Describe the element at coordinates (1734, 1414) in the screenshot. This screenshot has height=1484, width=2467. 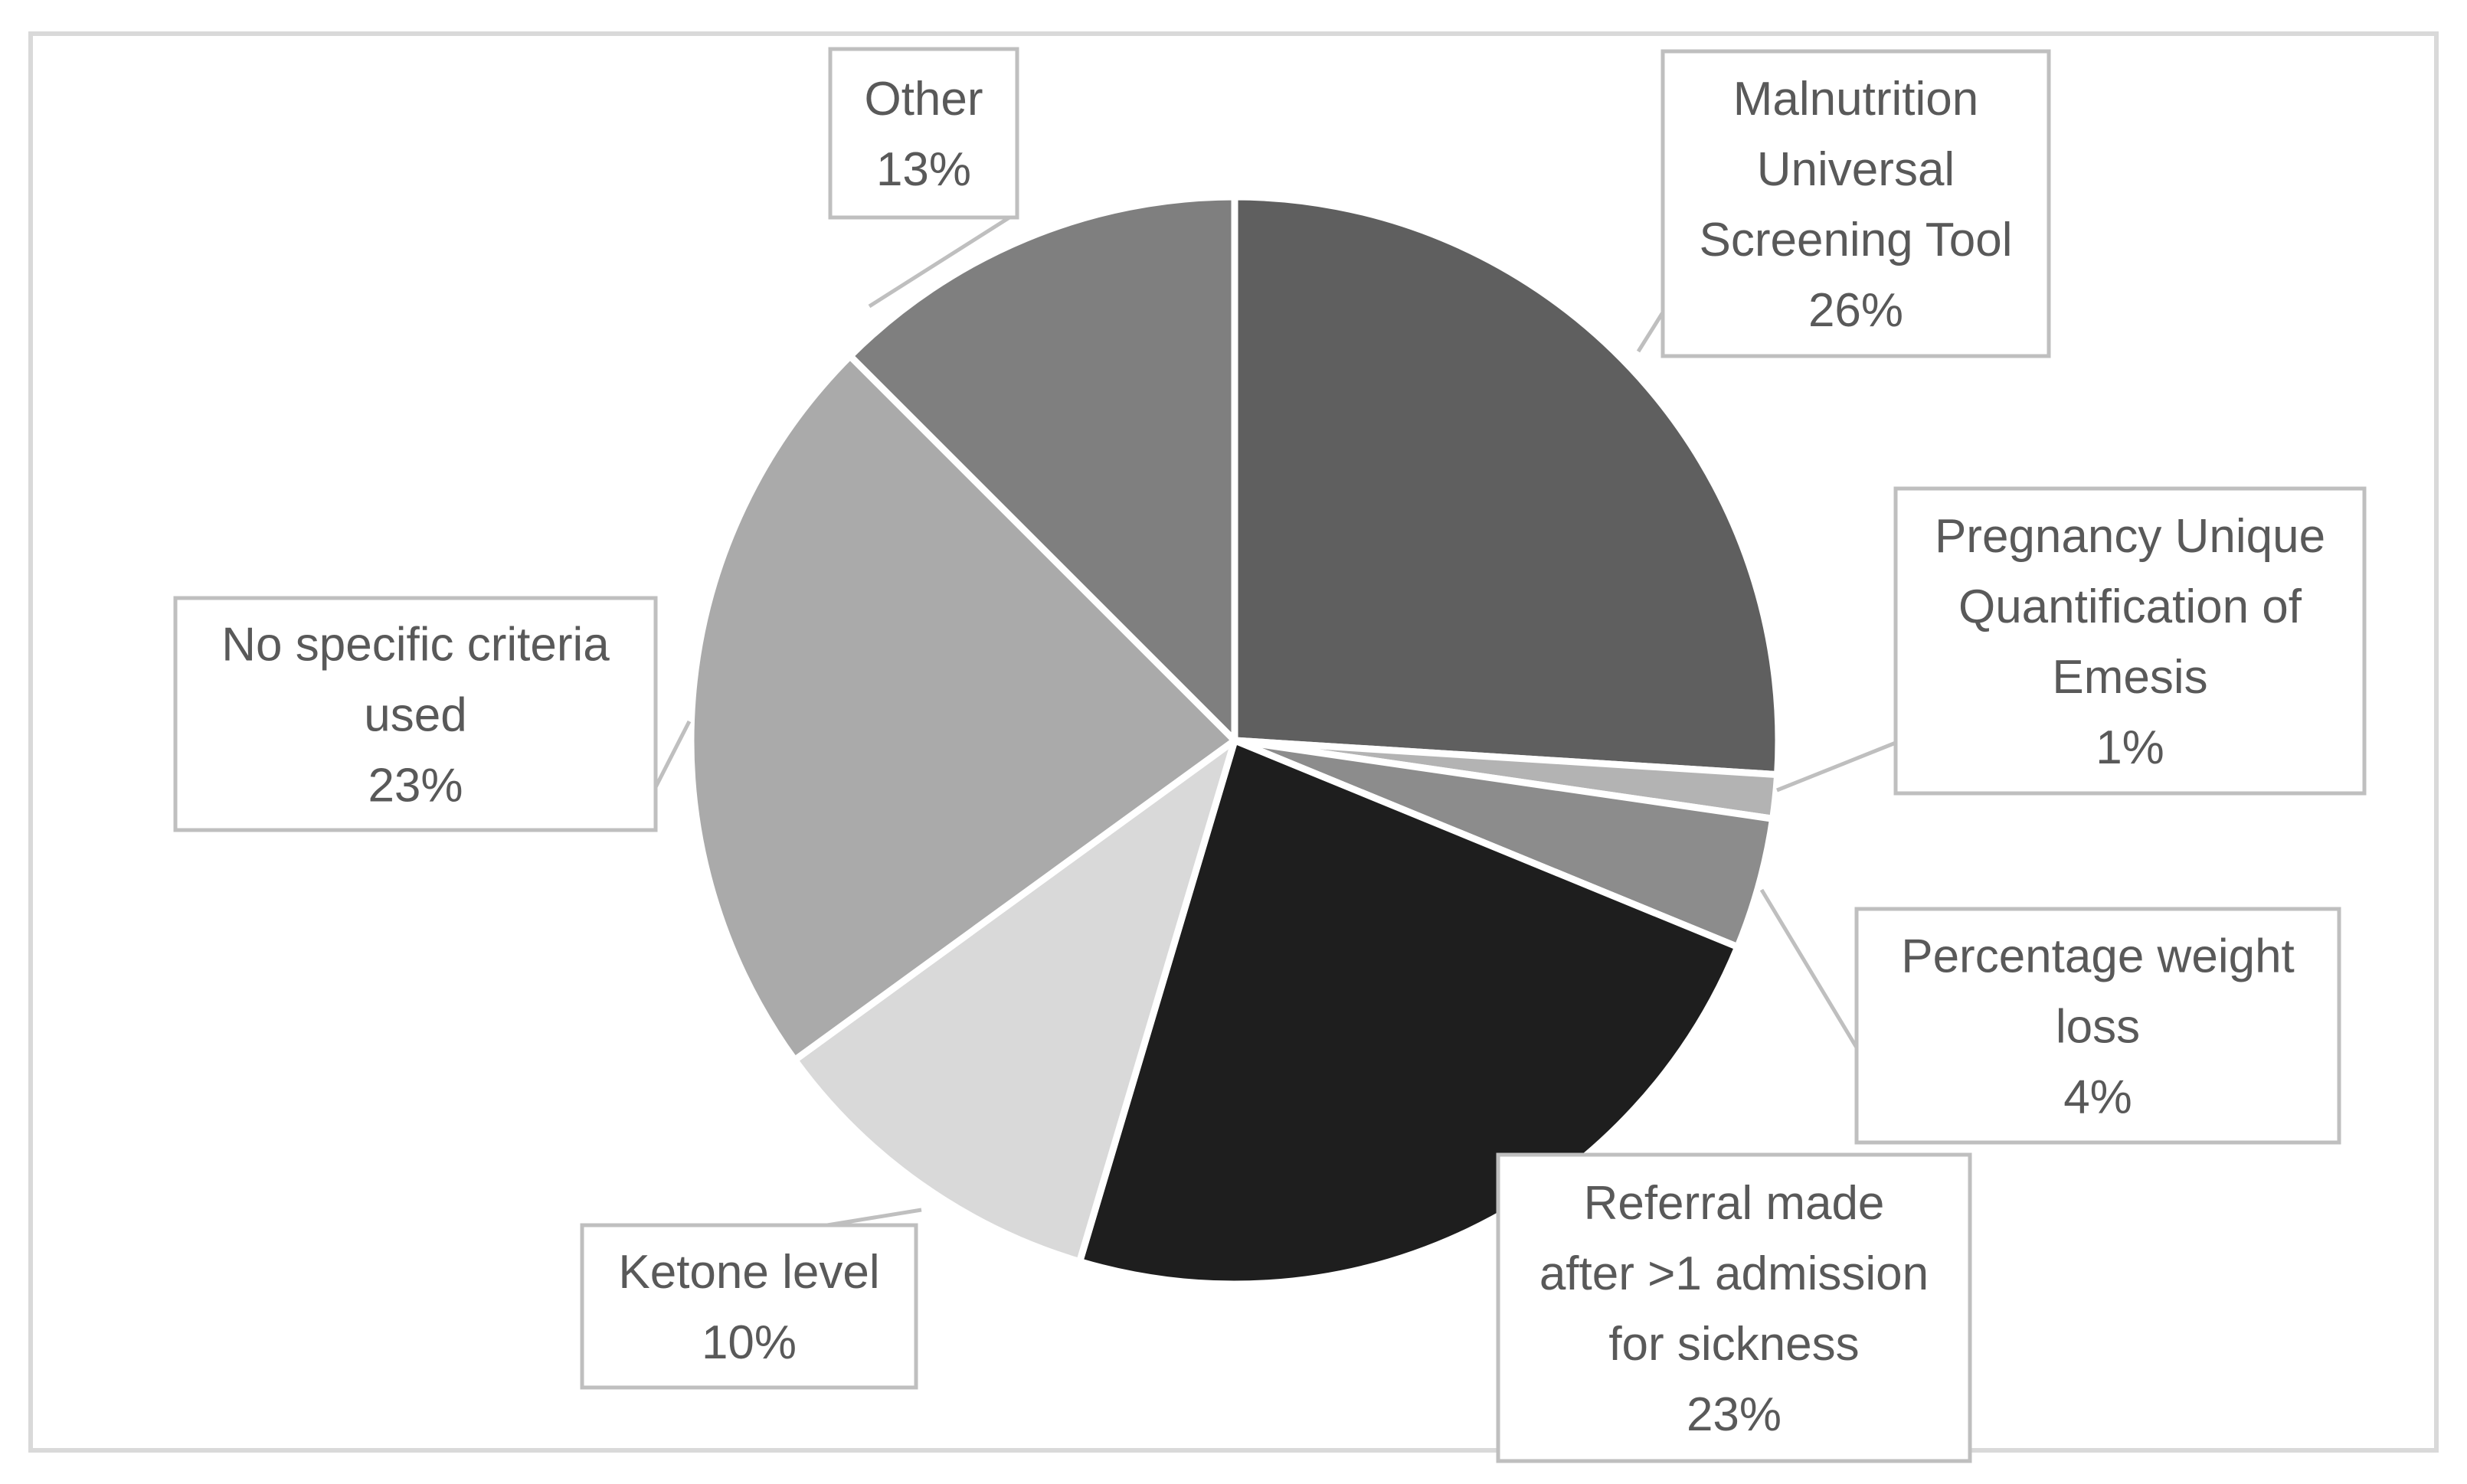
I see `slice-percent-referral: 23%` at that location.